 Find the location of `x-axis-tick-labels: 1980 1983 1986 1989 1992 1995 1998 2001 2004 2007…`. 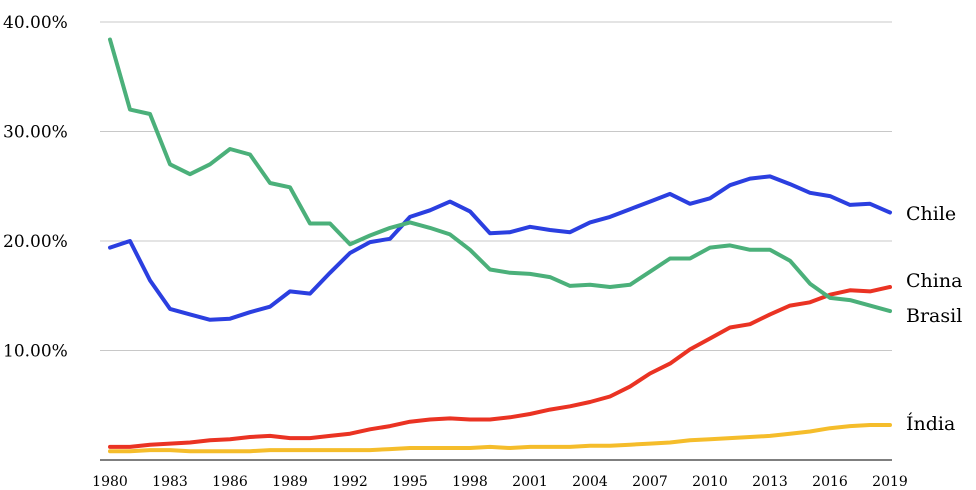

x-axis-tick-labels: 1980 1983 1986 1989 1992 1995 1998 2001 2004 2007… is located at coordinates (500, 482).